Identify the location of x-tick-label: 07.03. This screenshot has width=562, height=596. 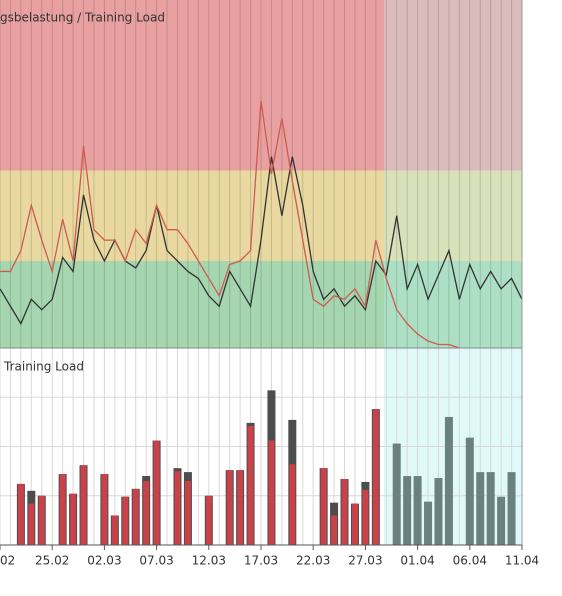
(156, 561).